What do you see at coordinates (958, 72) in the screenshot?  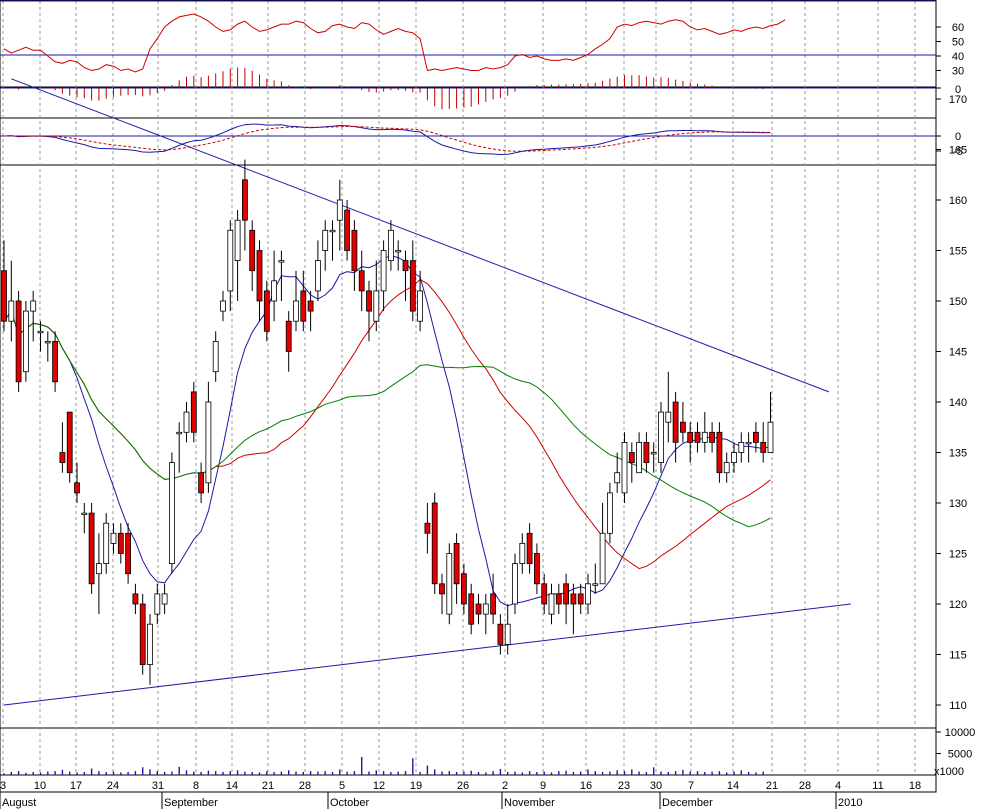 I see `rsi-tick-label: 30` at bounding box center [958, 72].